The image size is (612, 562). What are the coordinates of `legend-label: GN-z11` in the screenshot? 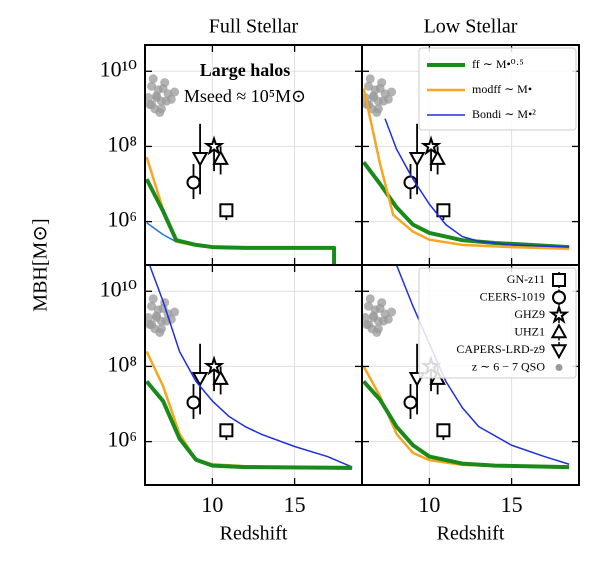 It's located at (526, 279).